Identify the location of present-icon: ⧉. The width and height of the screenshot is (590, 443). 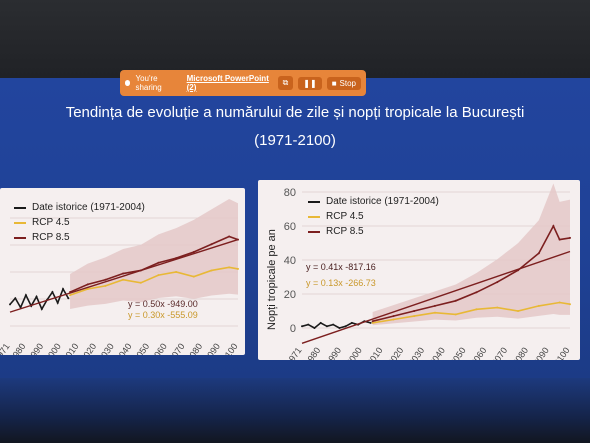
(285, 82).